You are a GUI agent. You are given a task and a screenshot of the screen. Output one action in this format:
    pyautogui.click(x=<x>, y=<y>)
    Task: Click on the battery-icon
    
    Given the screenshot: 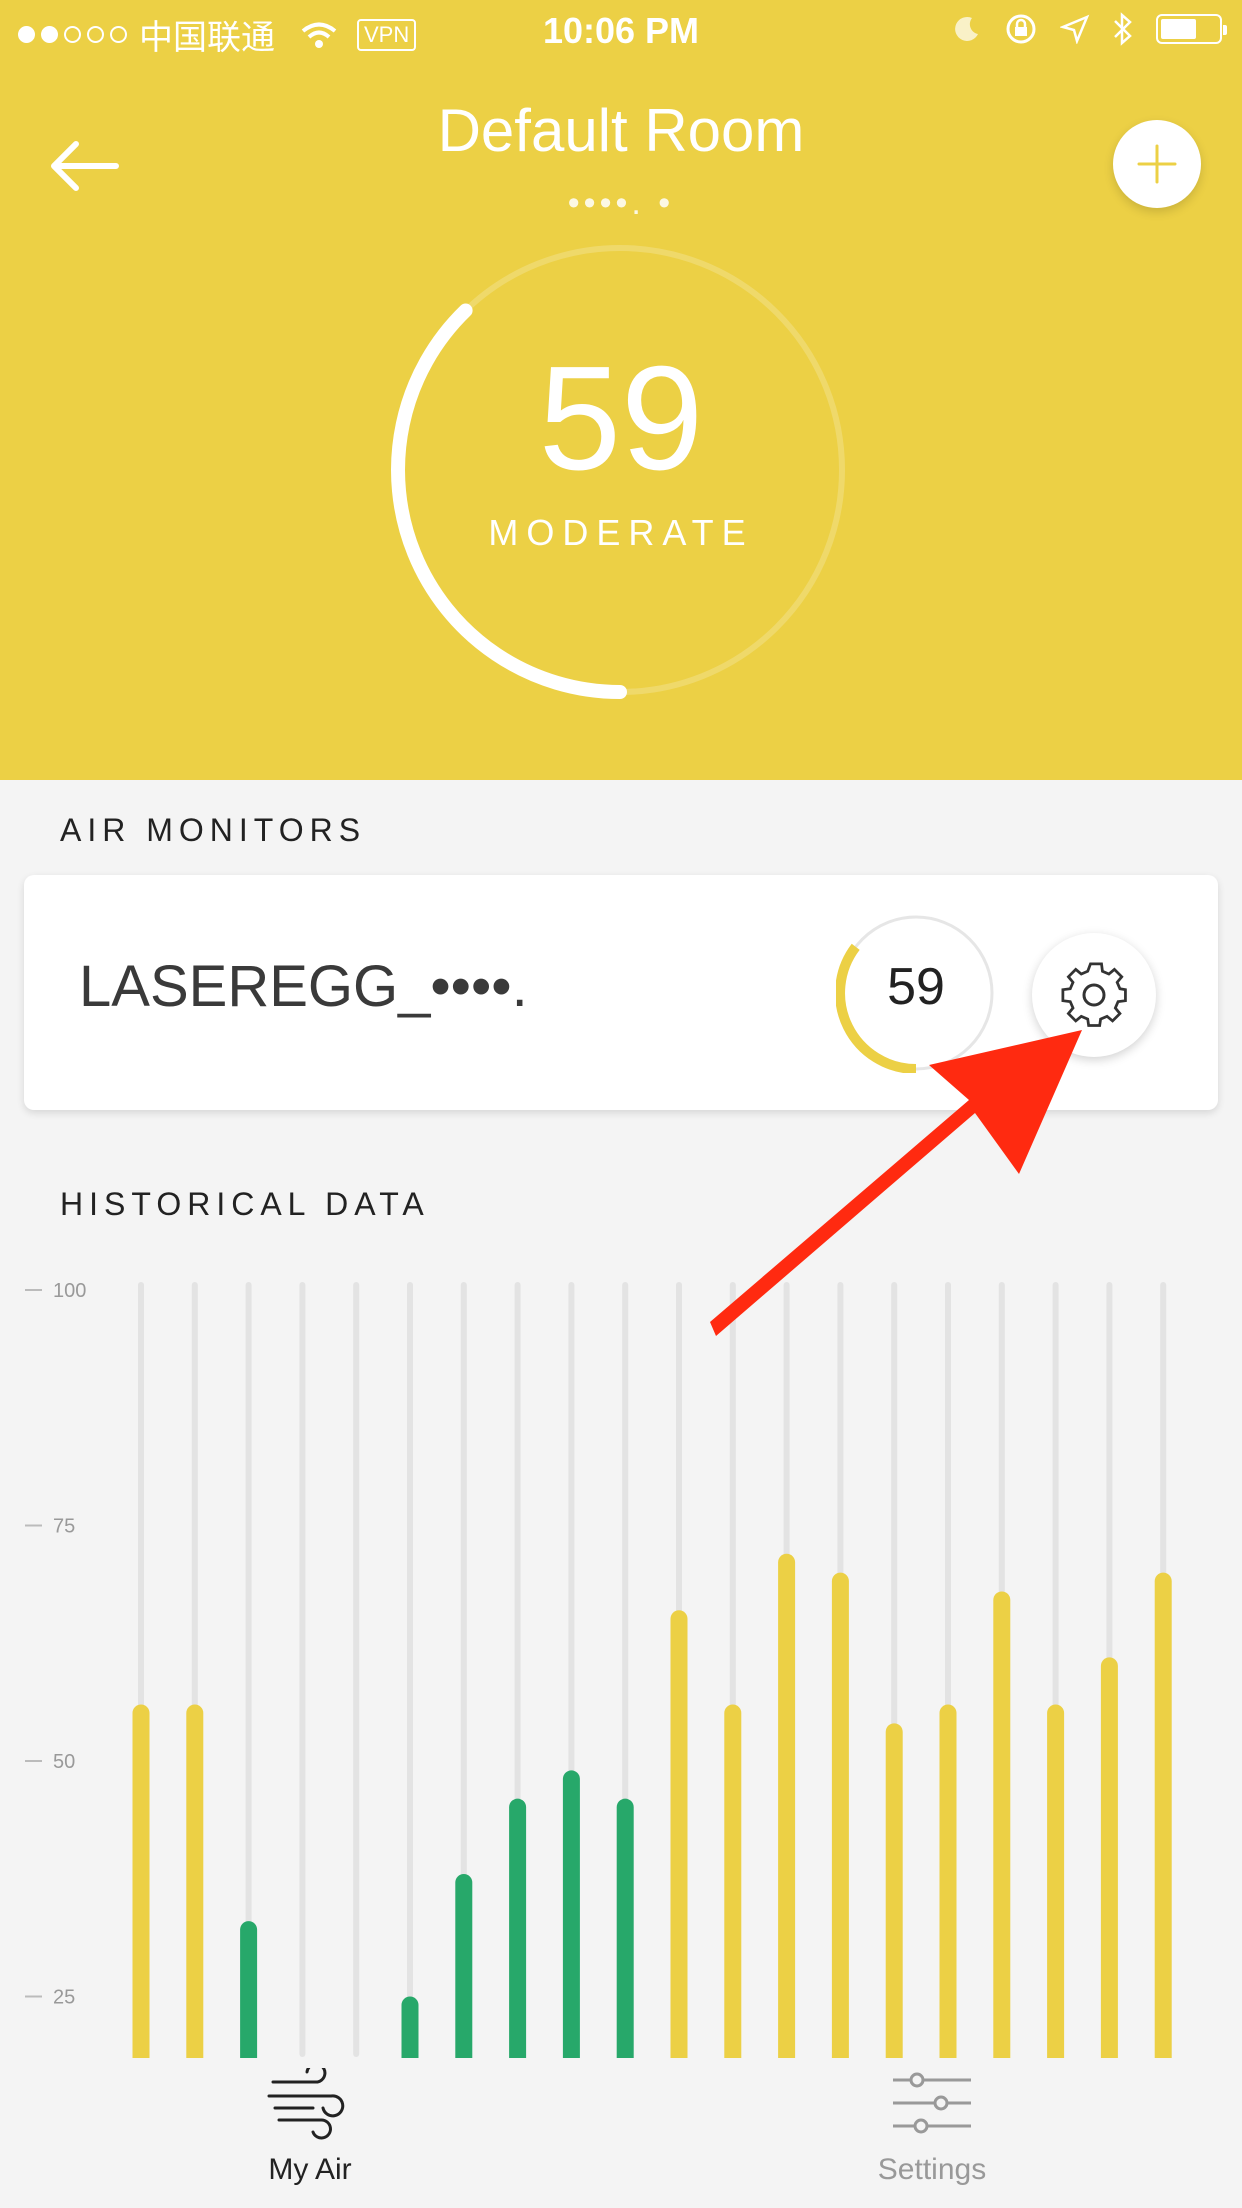 What is the action you would take?
    pyautogui.click(x=1191, y=29)
    